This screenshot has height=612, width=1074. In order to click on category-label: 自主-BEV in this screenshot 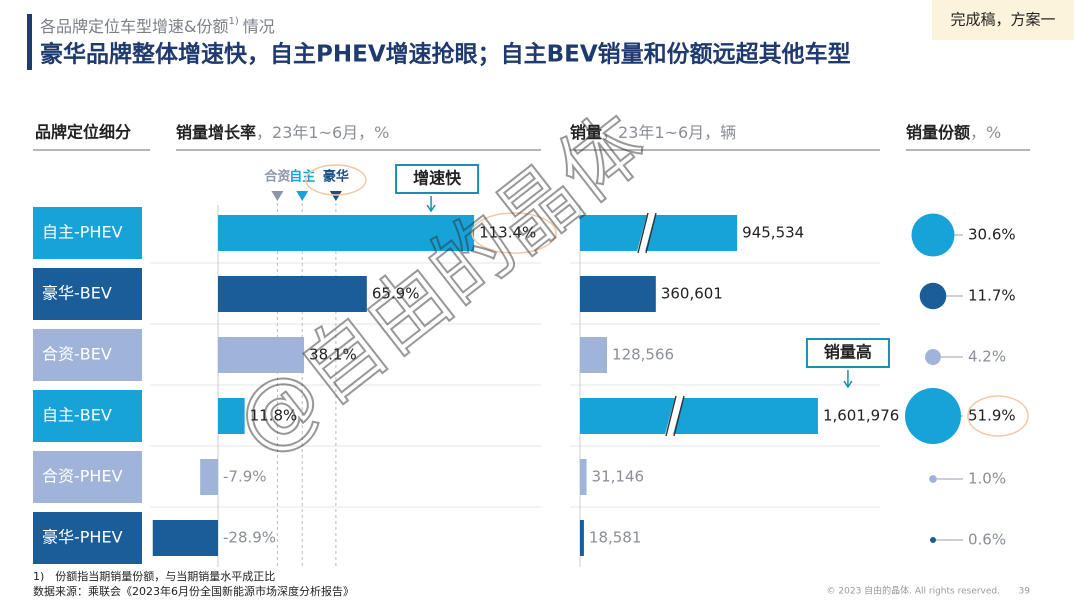, I will do `click(77, 415)`.